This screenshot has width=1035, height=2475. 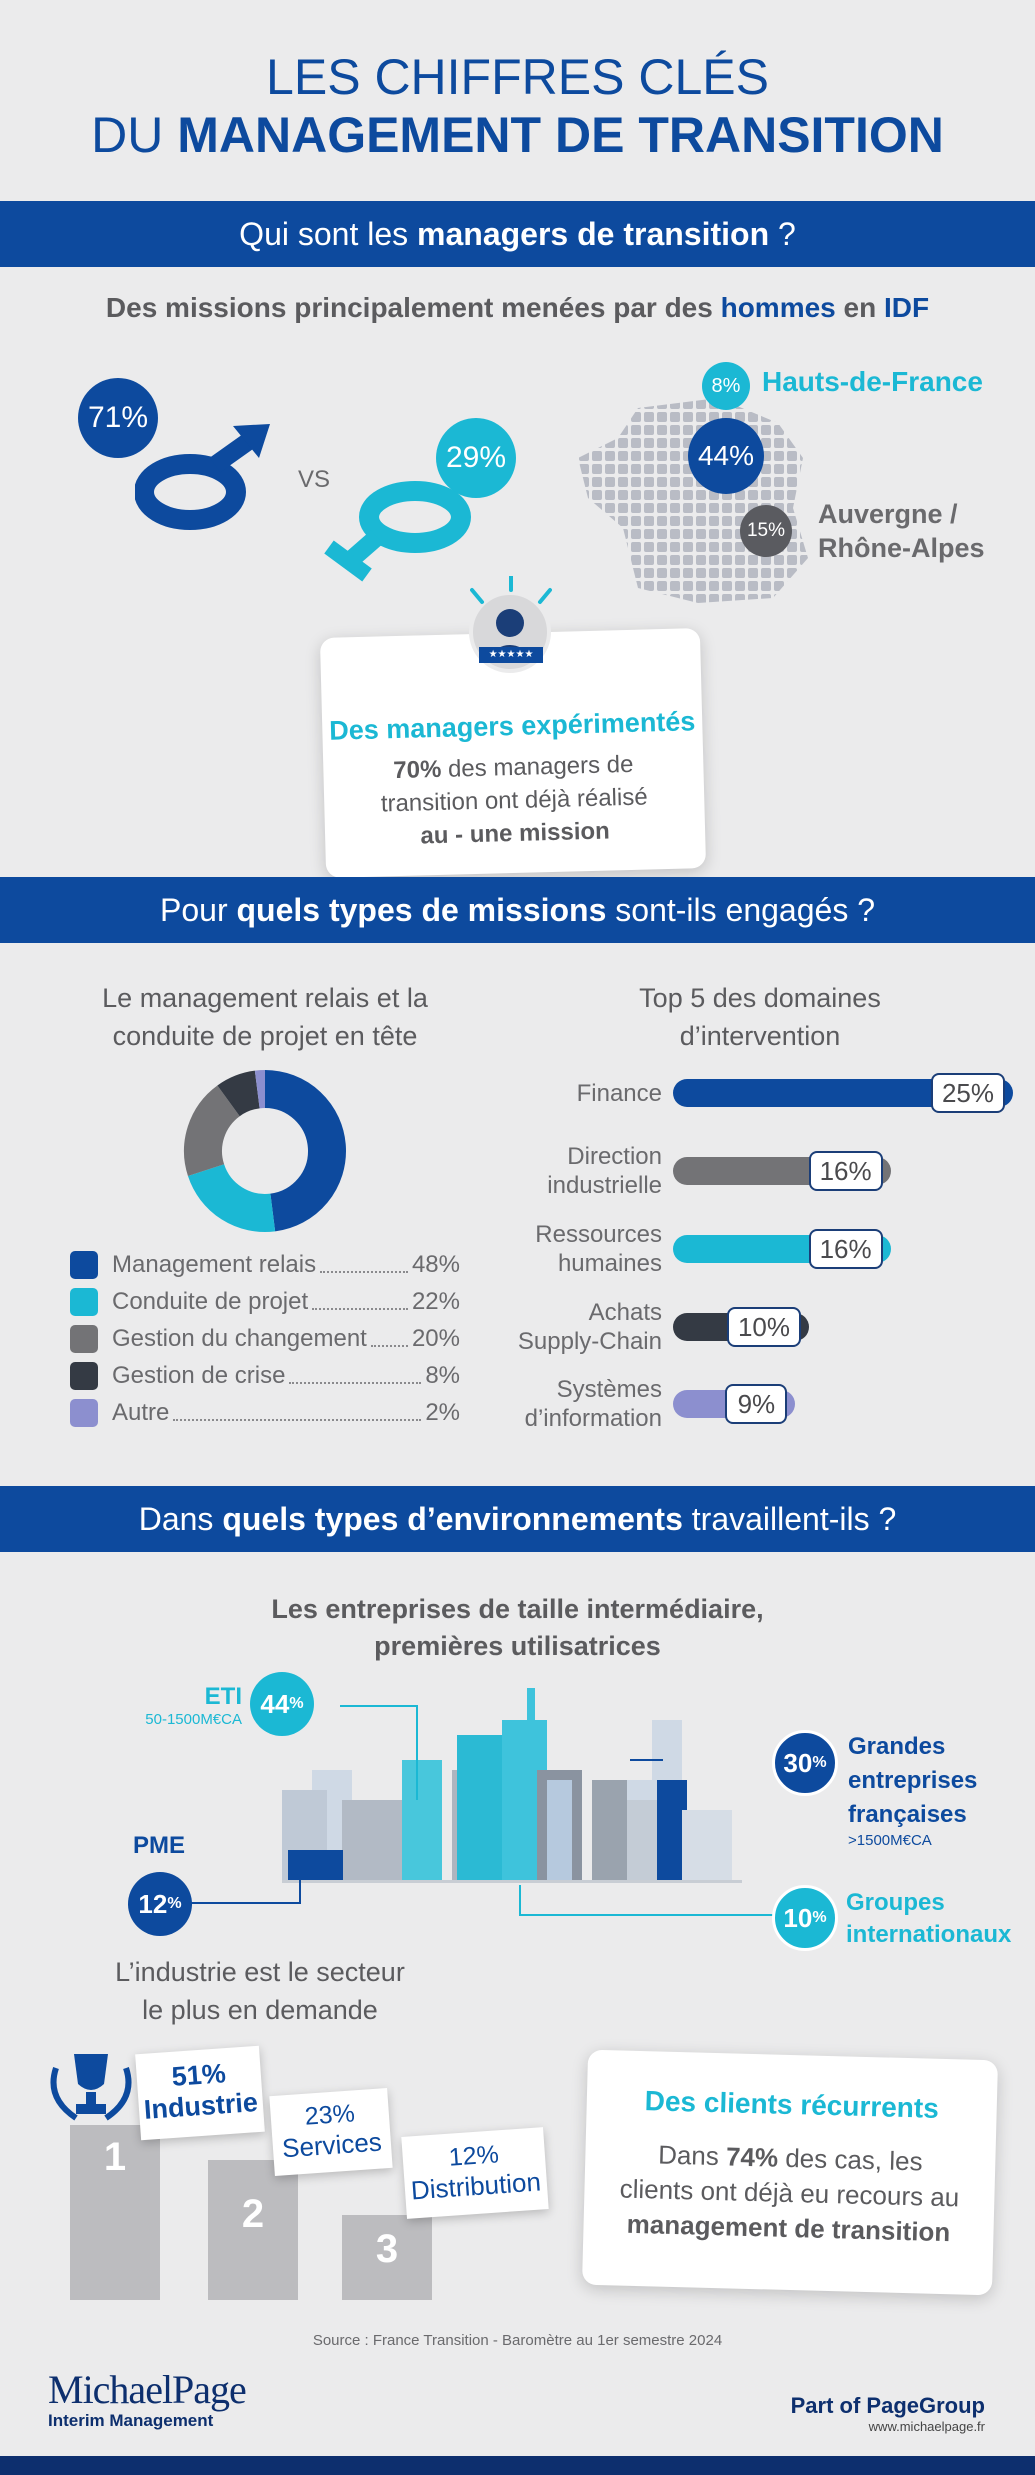 I want to click on pagegroup-logo: Part of PageGroup www.michaelpage.fr, so click(x=887, y=2413).